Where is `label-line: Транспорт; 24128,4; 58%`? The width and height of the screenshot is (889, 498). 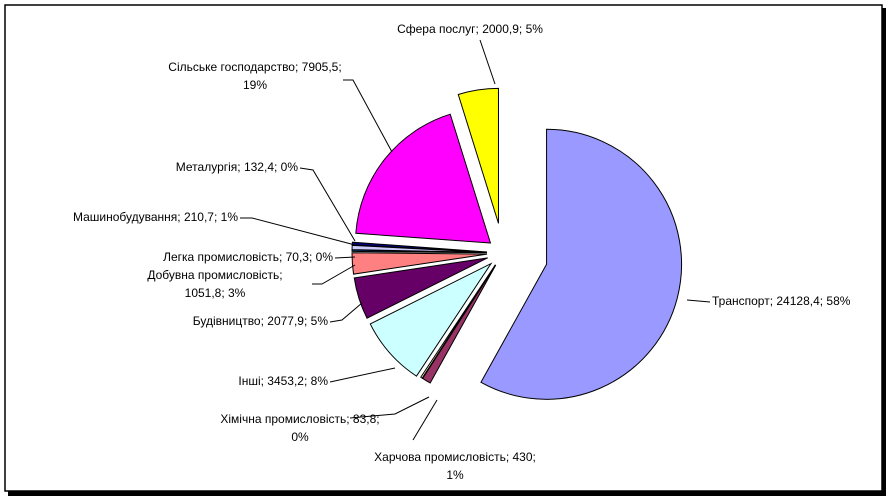 label-line: Транспорт; 24128,4; 58% is located at coordinates (781, 301).